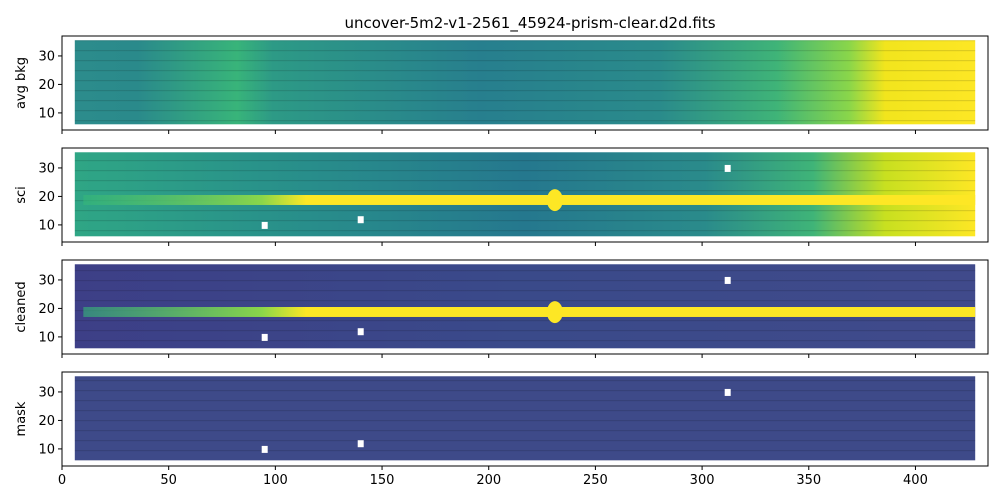  I want to click on y-axis-label: avg bkg, so click(21, 83).